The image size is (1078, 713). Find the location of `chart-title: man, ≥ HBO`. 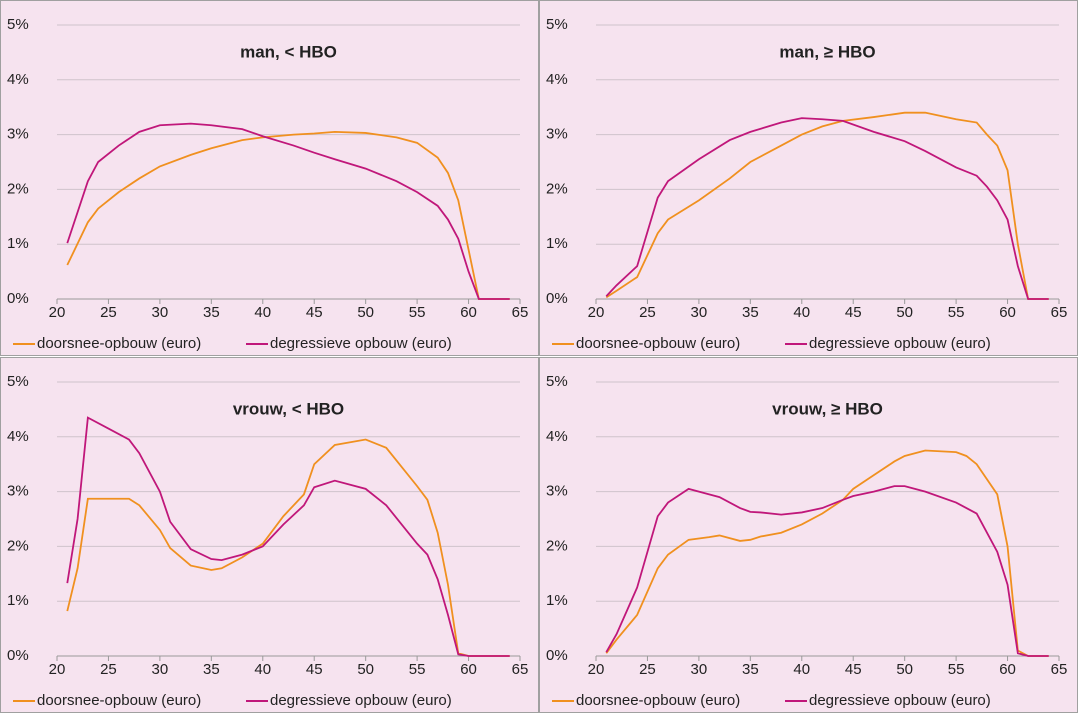

chart-title: man, ≥ HBO is located at coordinates (827, 51).